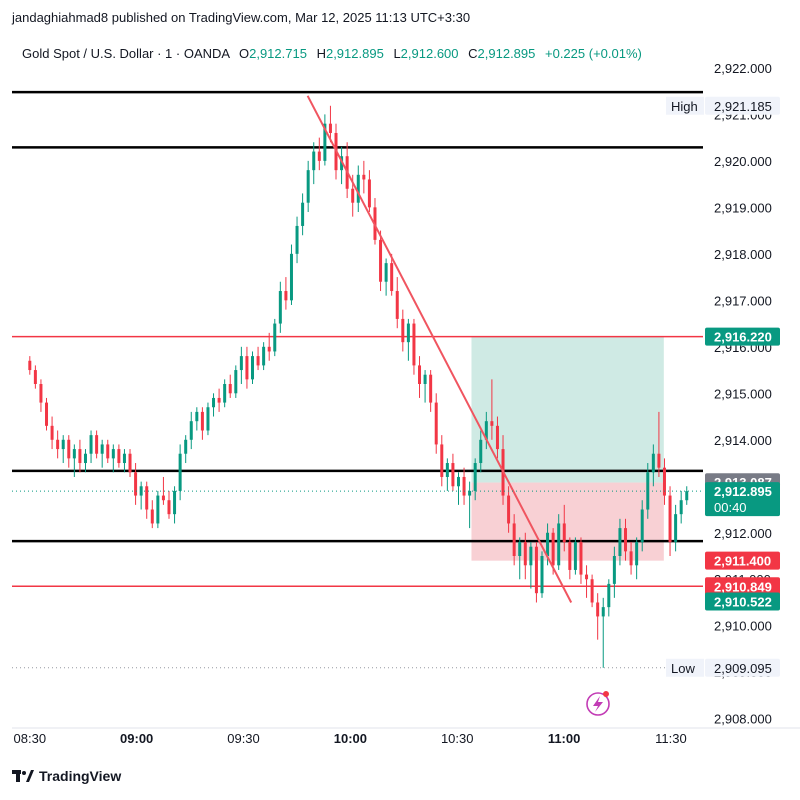 The width and height of the screenshot is (800, 800). Describe the element at coordinates (743, 668) in the screenshot. I see `price-tag-value: 2,909.095` at that location.